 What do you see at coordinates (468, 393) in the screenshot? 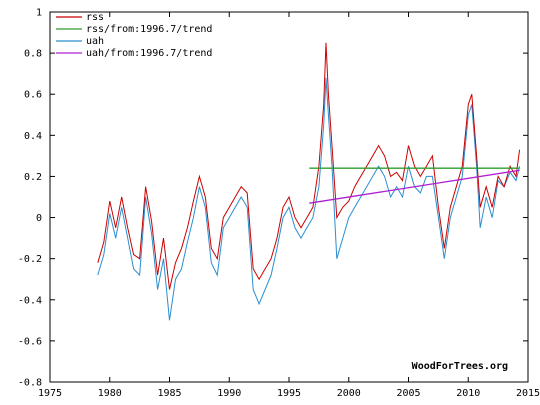
I see `x-tick-label: 2010` at bounding box center [468, 393].